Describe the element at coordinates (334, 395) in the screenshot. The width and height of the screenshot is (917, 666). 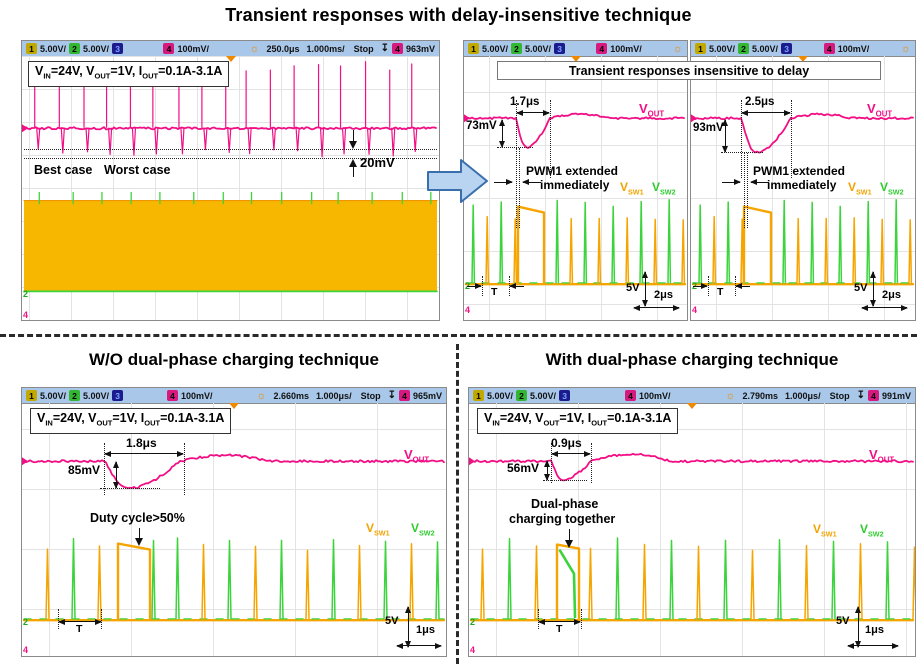
I see `timebase-value: 1.000μs/` at that location.